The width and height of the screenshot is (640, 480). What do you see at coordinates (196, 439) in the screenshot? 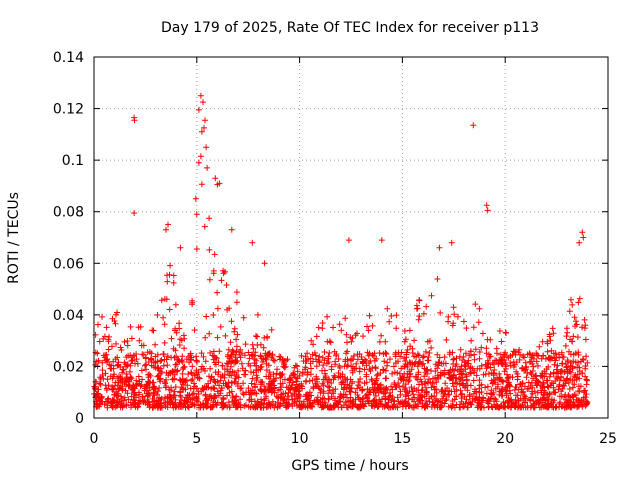
I see `x-tick-label: 5` at bounding box center [196, 439].